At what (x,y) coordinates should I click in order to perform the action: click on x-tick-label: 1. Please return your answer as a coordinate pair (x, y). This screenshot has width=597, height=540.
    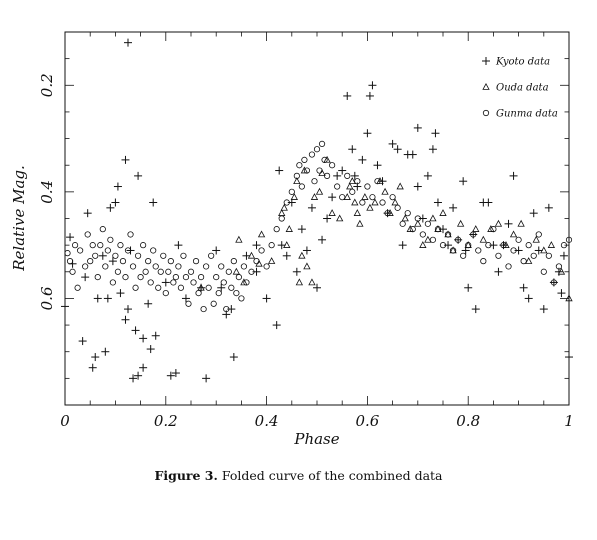
    Looking at the image, I should click on (569, 421).